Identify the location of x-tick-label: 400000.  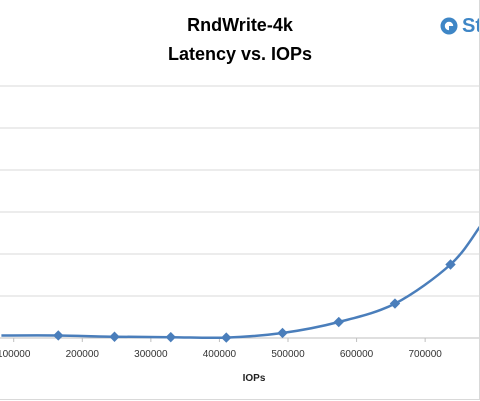
(220, 354).